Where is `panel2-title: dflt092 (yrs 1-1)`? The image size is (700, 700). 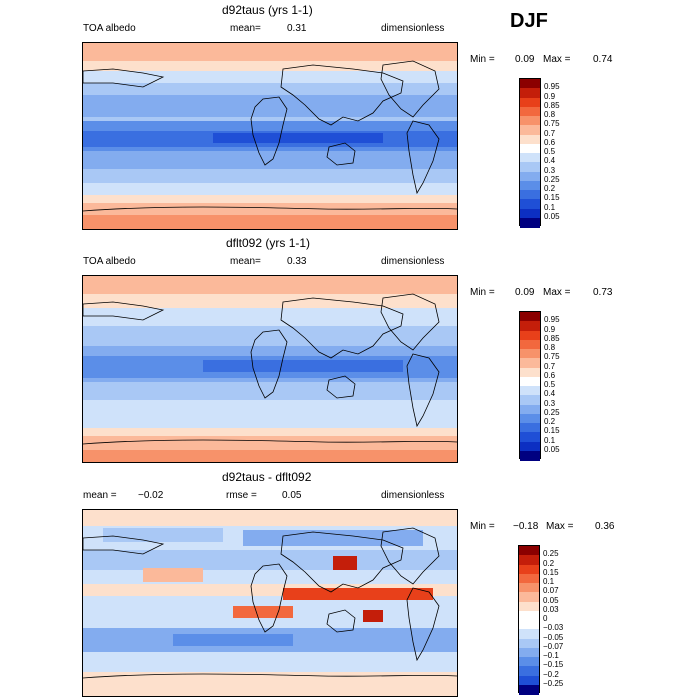
panel2-title: dflt092 (yrs 1-1) is located at coordinates (268, 243).